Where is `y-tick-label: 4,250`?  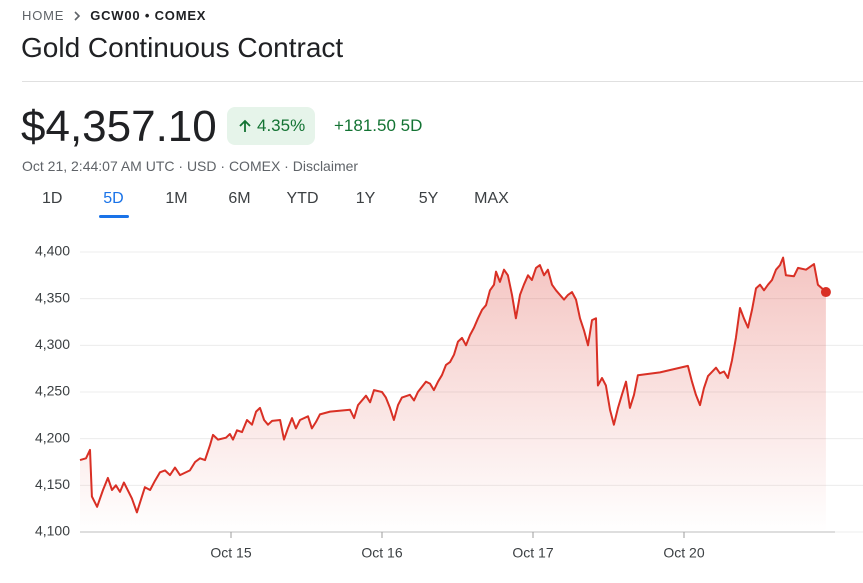 y-tick-label: 4,250 is located at coordinates (52, 391).